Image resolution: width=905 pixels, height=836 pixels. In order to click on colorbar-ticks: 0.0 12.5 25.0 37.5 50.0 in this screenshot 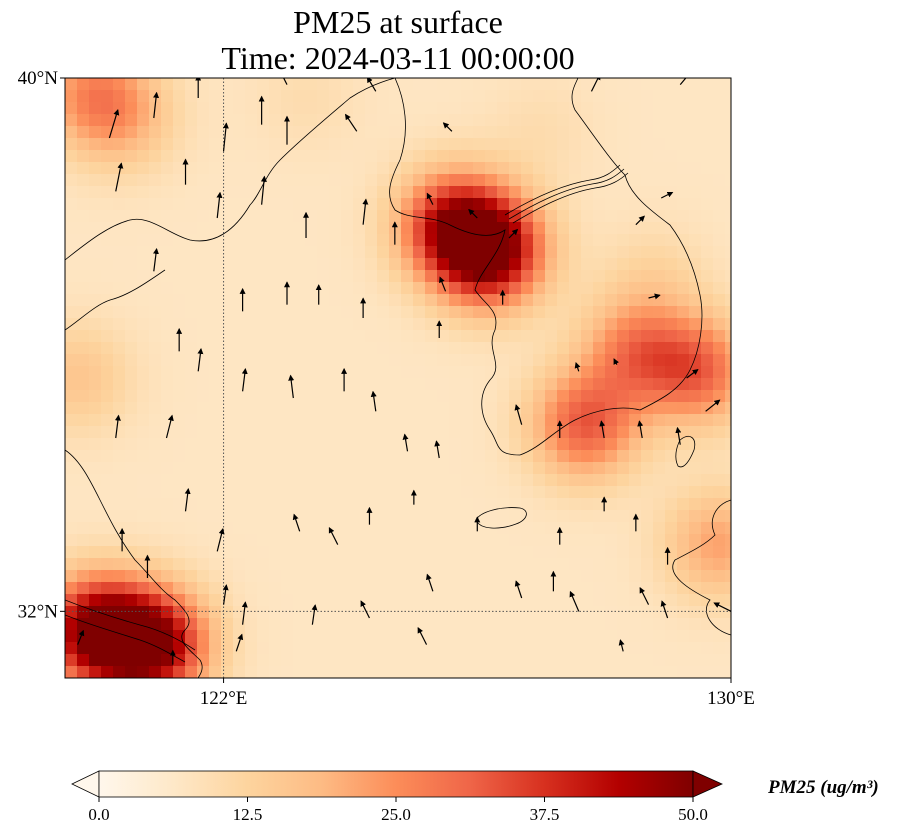, I will do `click(398, 810)`.